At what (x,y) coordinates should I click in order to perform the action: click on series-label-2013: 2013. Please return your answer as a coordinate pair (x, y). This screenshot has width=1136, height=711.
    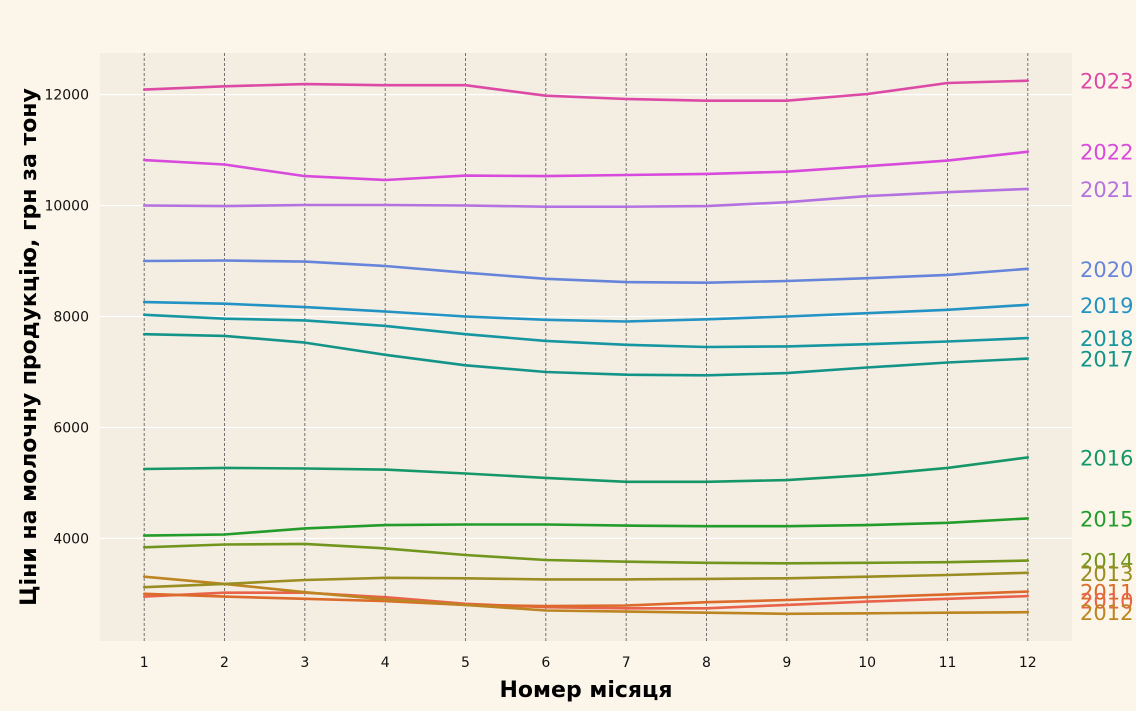
    Looking at the image, I should click on (1106, 574).